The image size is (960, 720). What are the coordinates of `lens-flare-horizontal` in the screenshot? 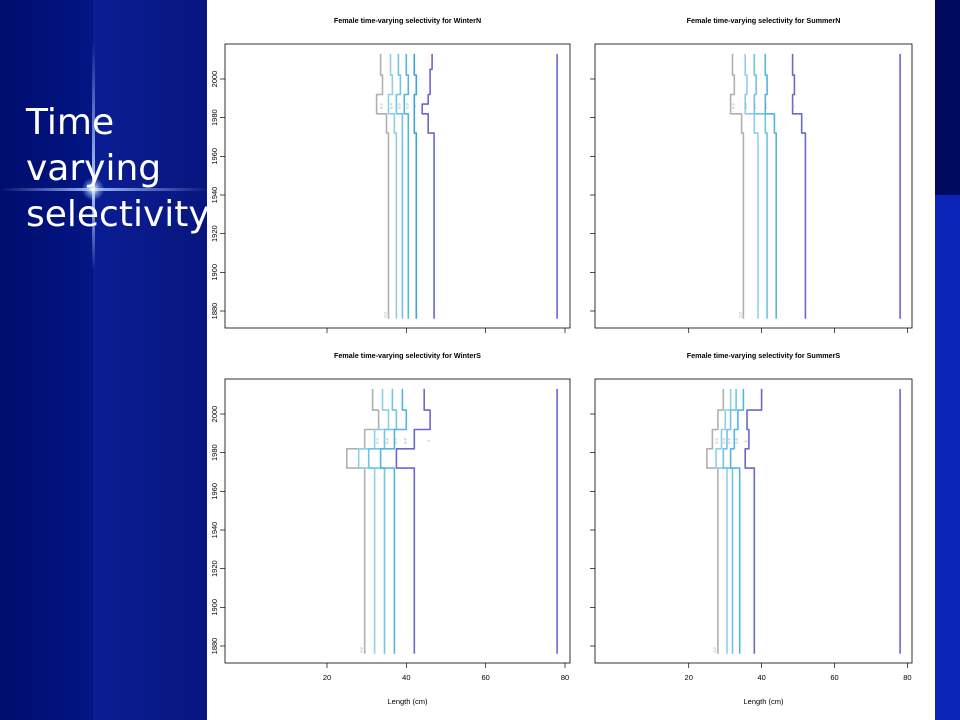 It's located at (105, 189).